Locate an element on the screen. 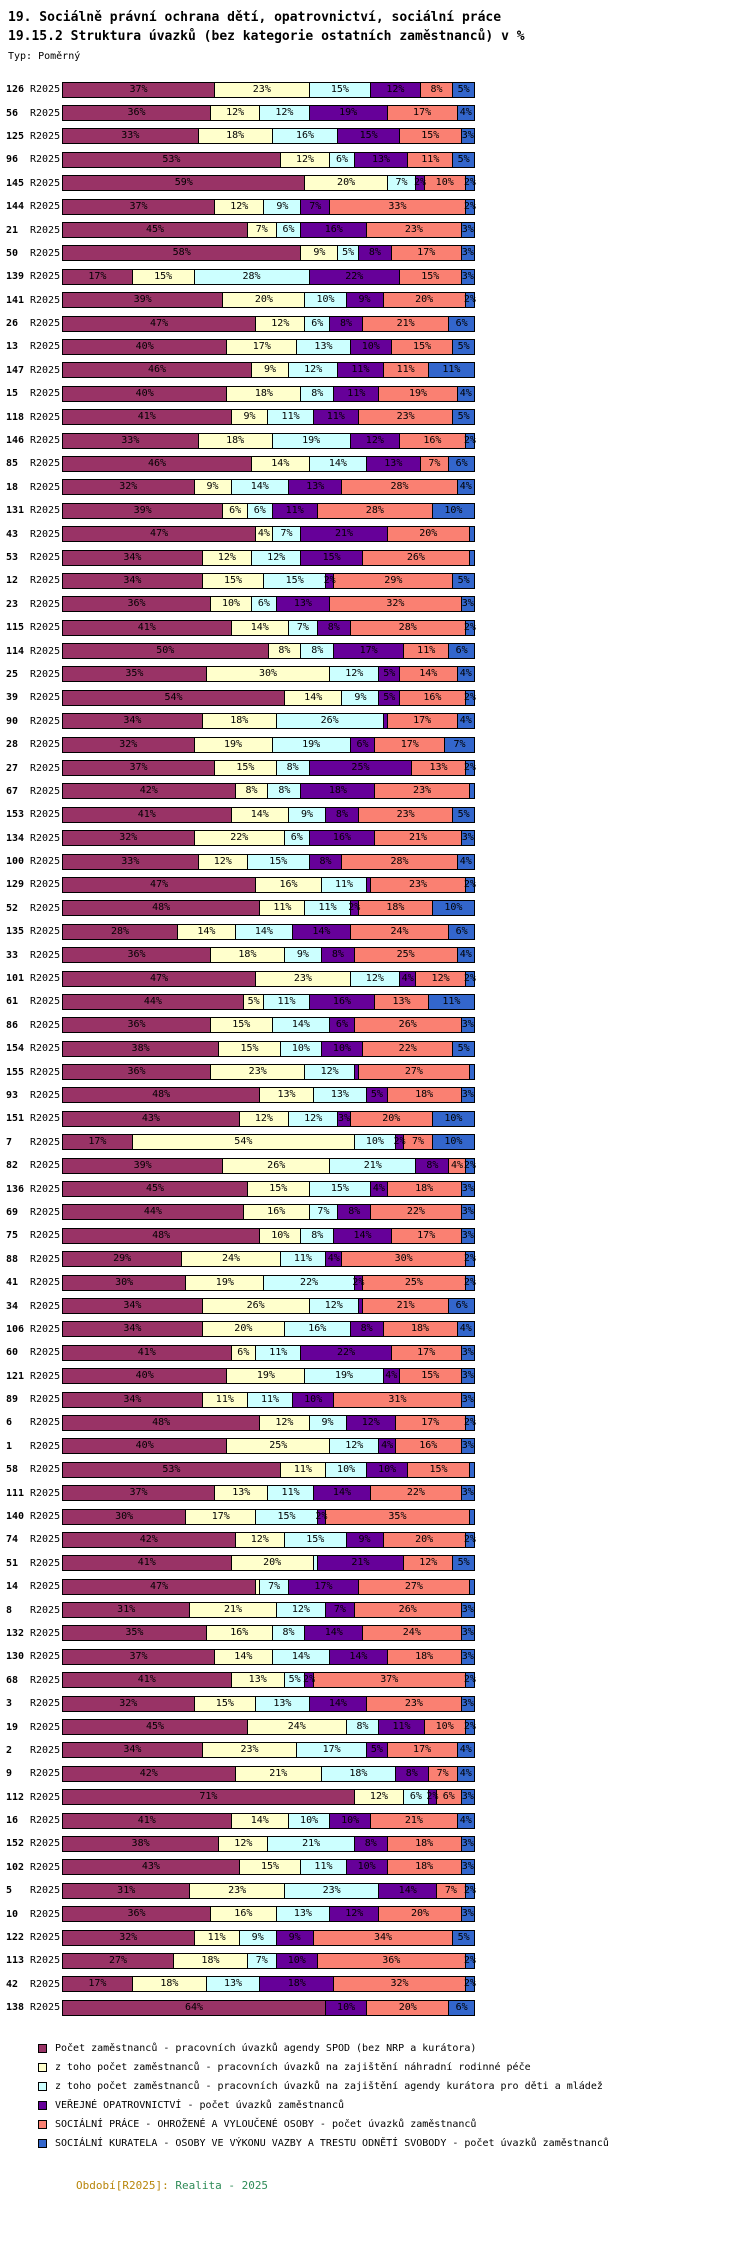  stacked-bar: 29% 24% 11% 4% 30% 2% is located at coordinates (269, 1259).